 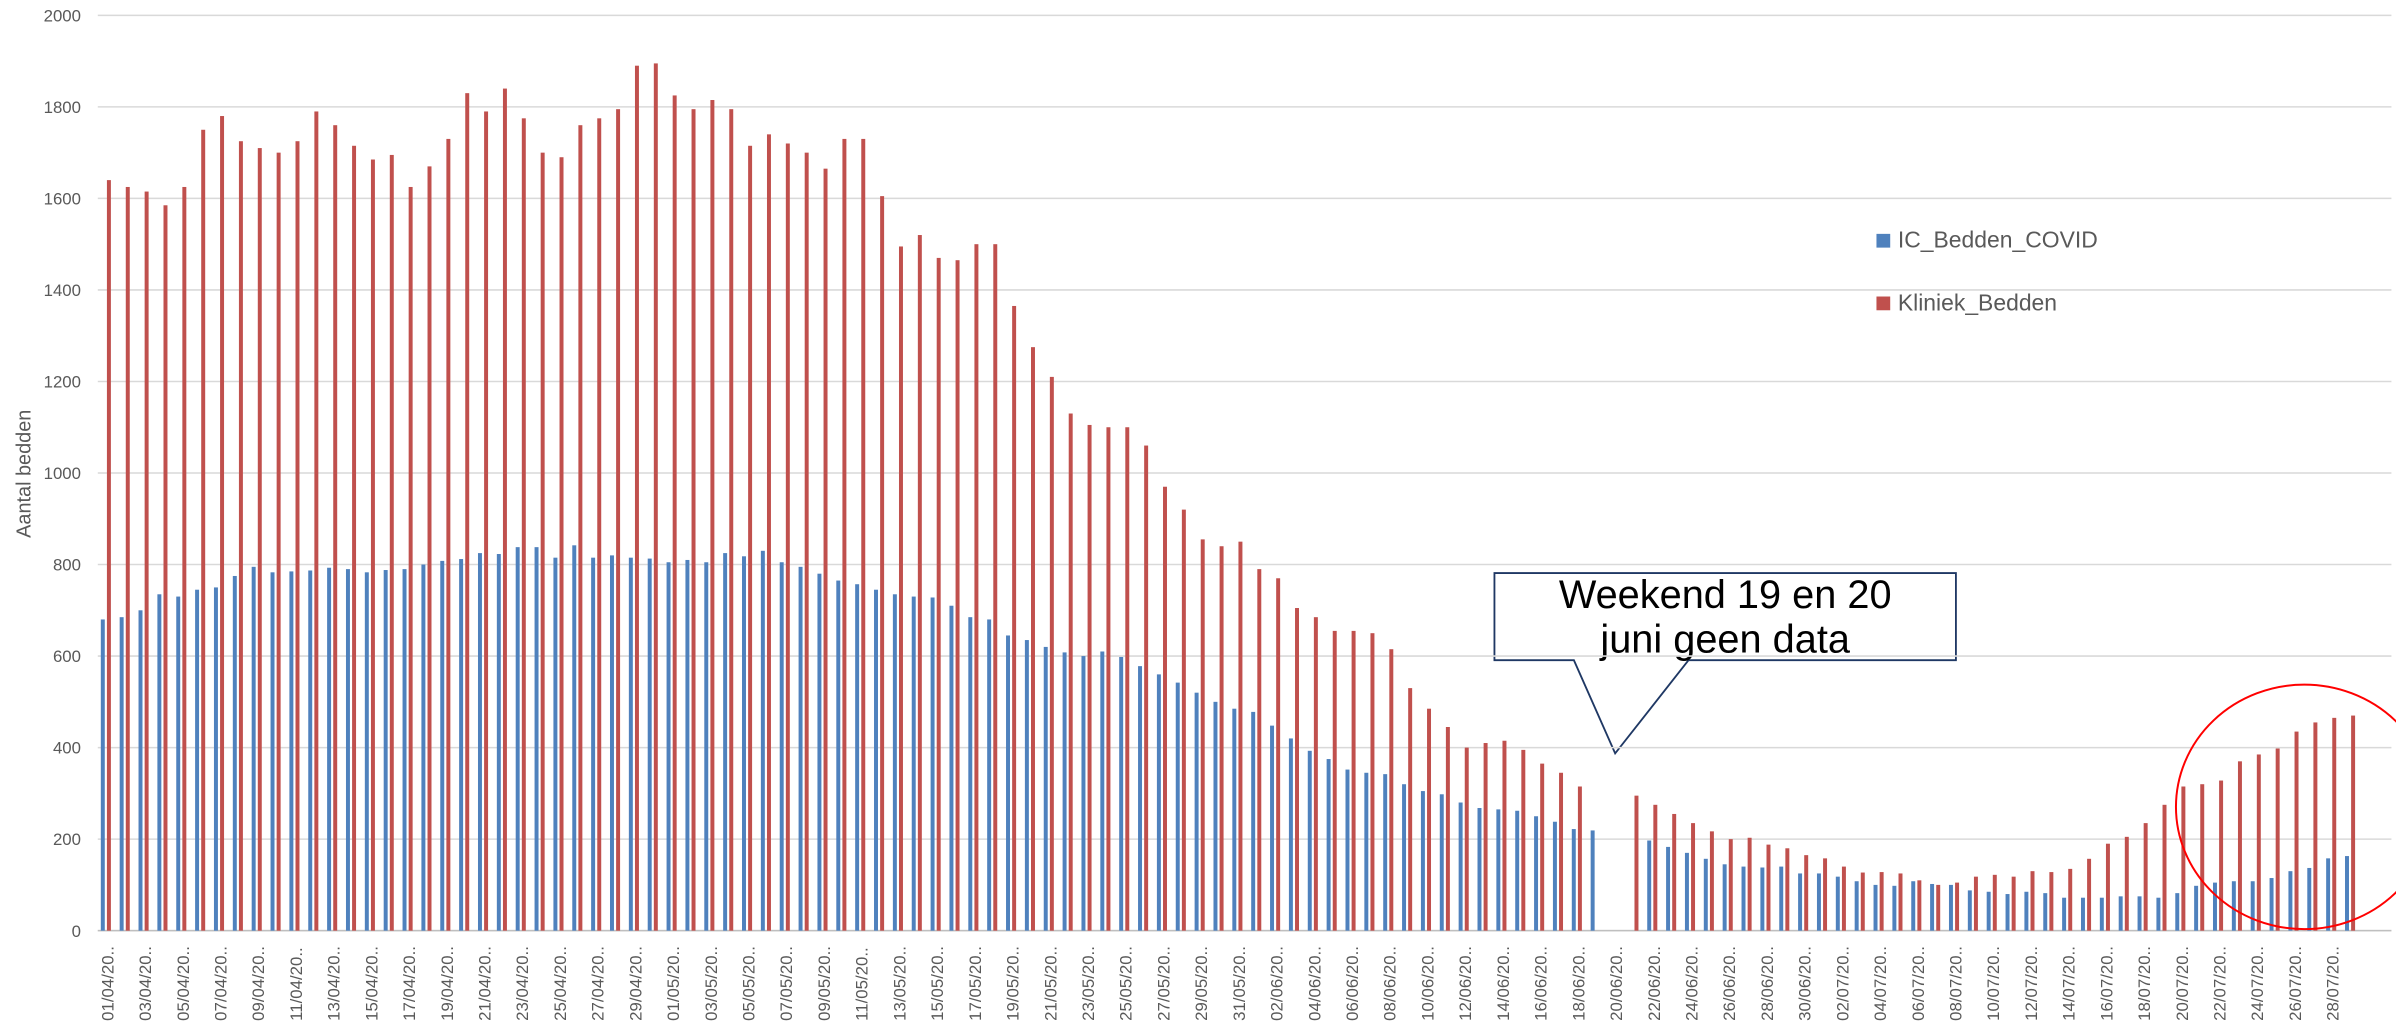 What do you see at coordinates (67, 839) in the screenshot?
I see `y-tick-label: 200` at bounding box center [67, 839].